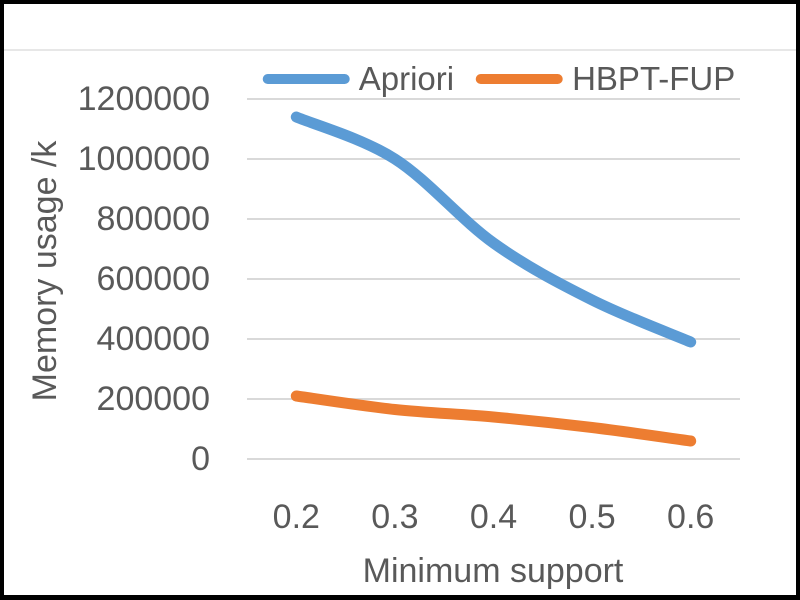 This screenshot has width=800, height=600. Describe the element at coordinates (493, 571) in the screenshot. I see `x-axis-title: Minimum support` at that location.